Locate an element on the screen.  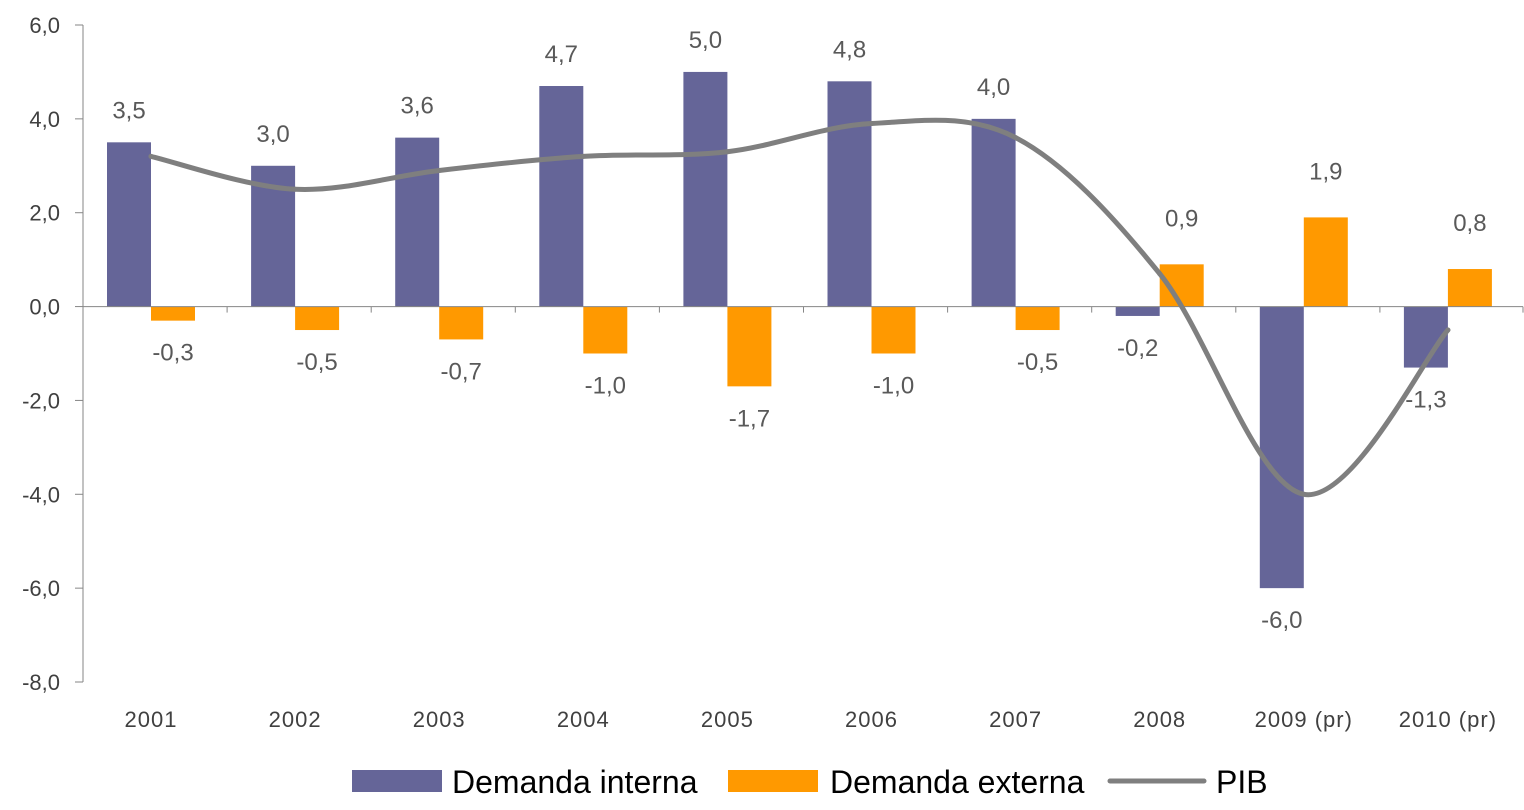
data-label-demanda-externa-2002: -0,5 is located at coordinates (316, 362).